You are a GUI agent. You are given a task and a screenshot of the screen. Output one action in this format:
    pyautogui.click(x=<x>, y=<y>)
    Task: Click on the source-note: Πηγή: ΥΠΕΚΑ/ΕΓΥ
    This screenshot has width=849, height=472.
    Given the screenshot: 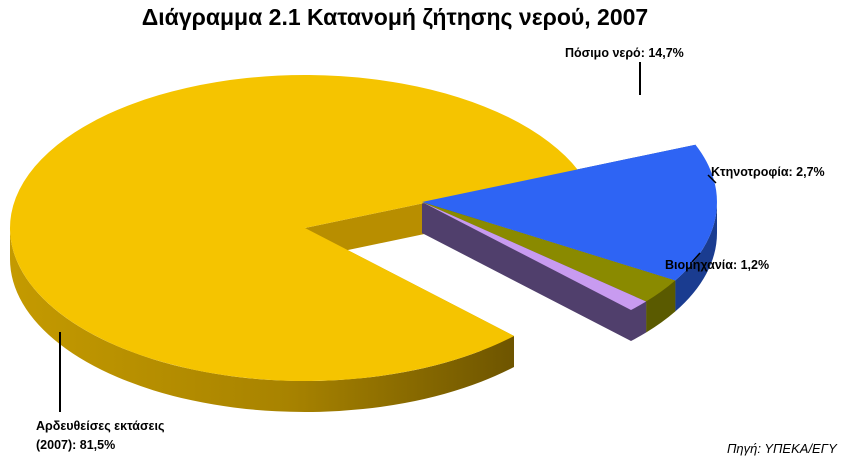 What is the action you would take?
    pyautogui.click(x=782, y=448)
    